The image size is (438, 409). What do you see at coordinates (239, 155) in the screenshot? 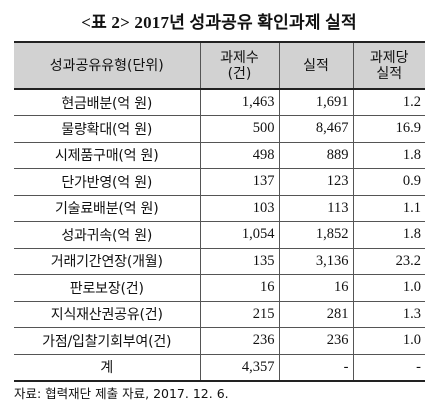
I see `row-count: 498` at bounding box center [239, 155].